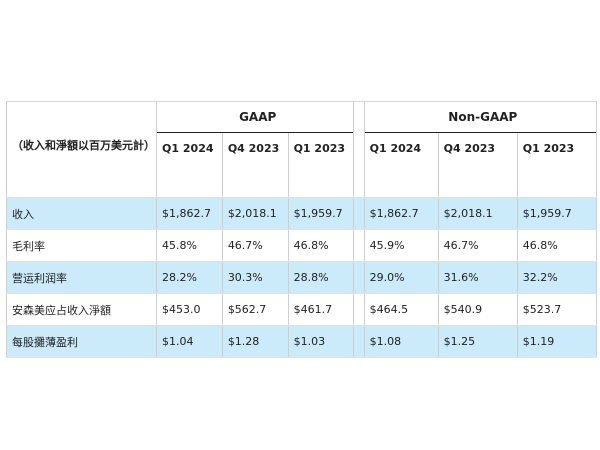  I want to click on table-cell: 28.2%, so click(189, 277).